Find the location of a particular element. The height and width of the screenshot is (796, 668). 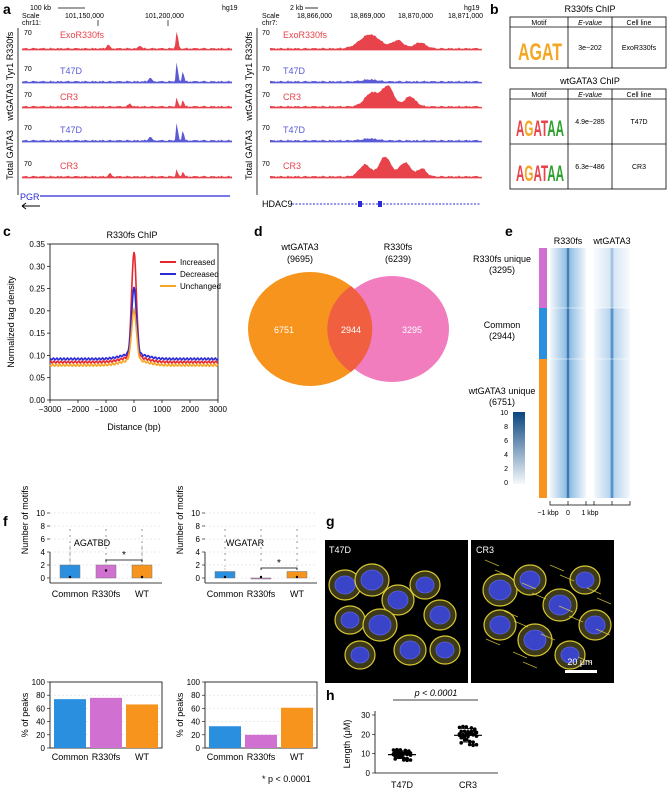

a-right-track-2: CR3 is located at coordinates (292, 97).